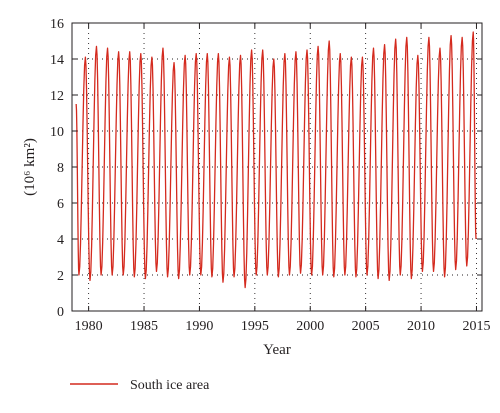 The image size is (500, 413). I want to click on x-tick-label-2000: 2000, so click(310, 326).